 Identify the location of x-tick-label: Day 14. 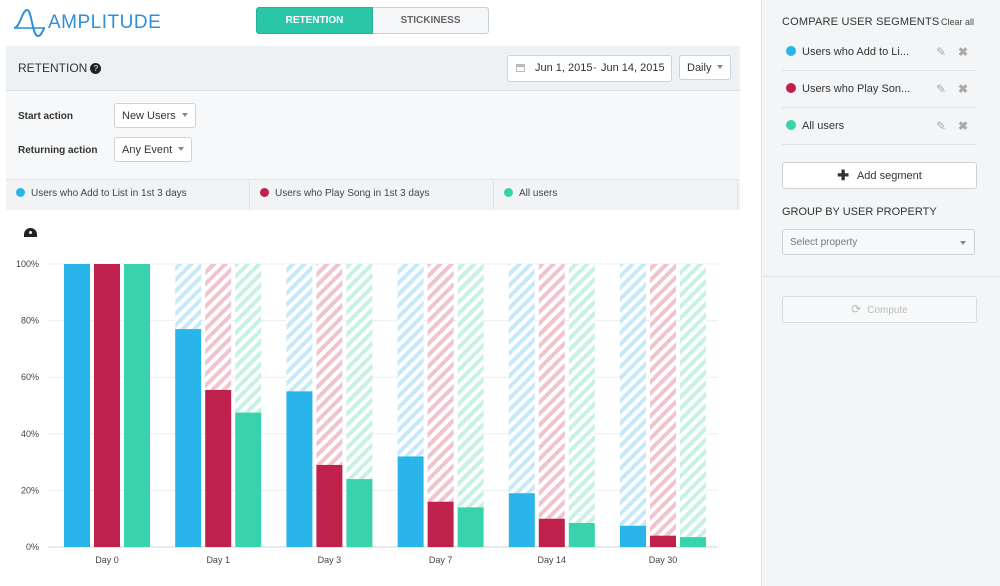
(552, 560).